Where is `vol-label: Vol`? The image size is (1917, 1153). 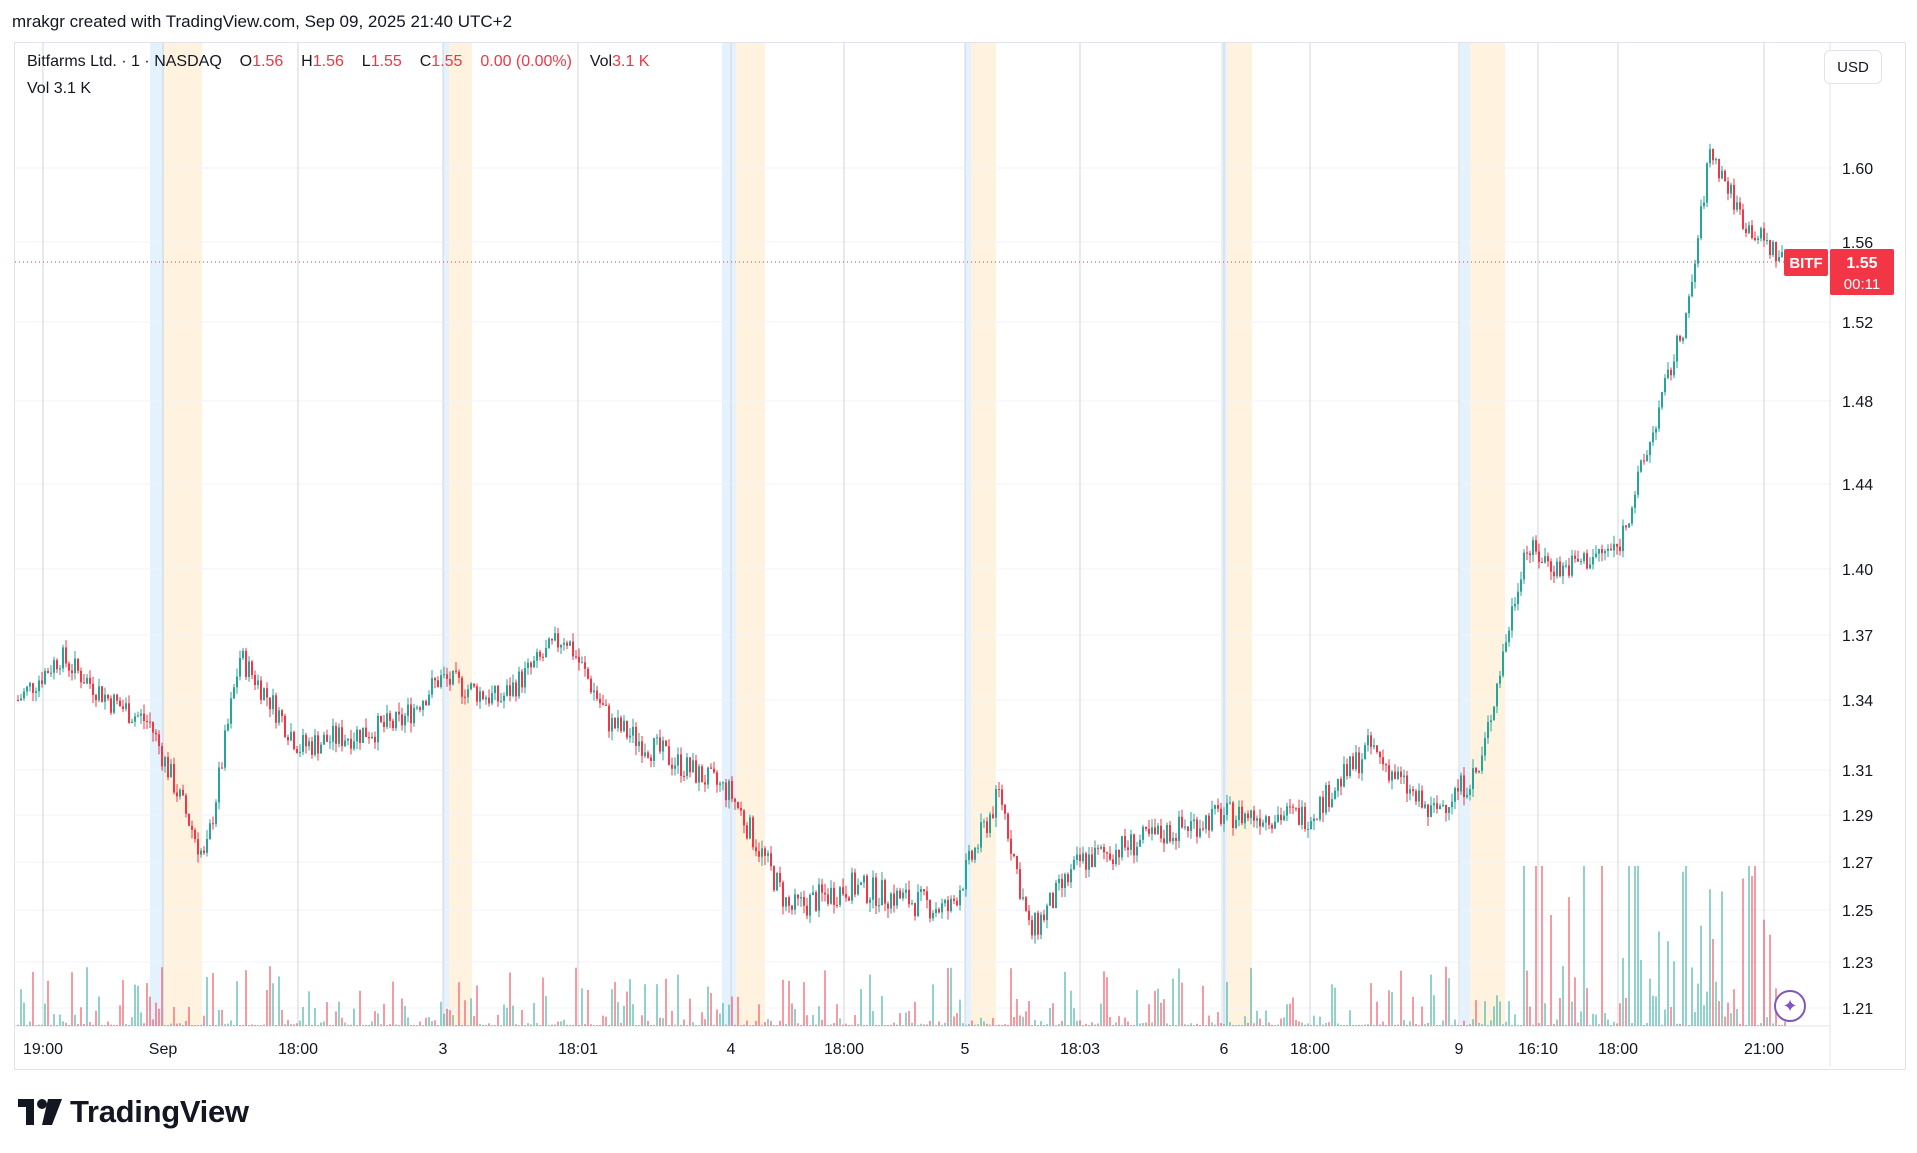
vol-label: Vol is located at coordinates (601, 61).